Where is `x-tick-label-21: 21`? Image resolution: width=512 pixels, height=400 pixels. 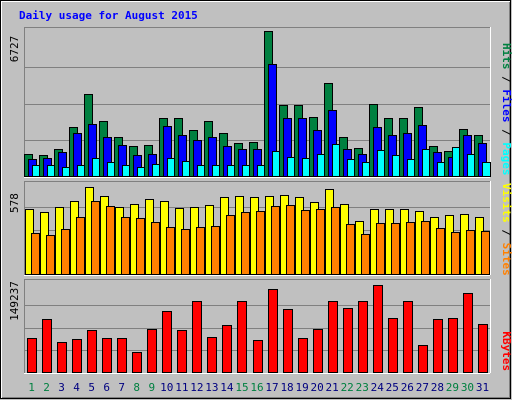
x-tick-label-21: 21 is located at coordinates (332, 387).